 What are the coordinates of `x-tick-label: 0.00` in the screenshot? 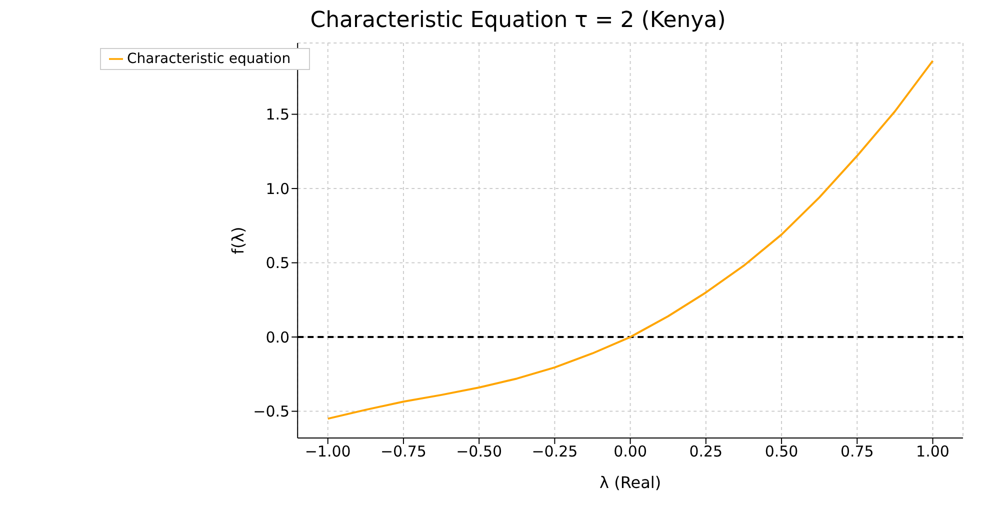 It's located at (631, 451).